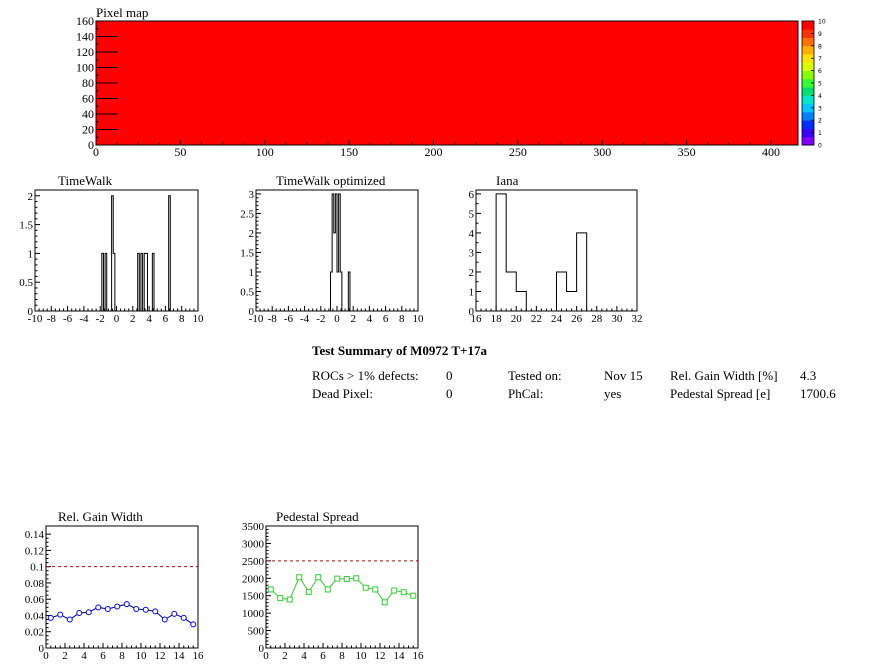 This screenshot has width=896, height=672. I want to click on timewalk-ytick-label: 1, so click(31, 254).